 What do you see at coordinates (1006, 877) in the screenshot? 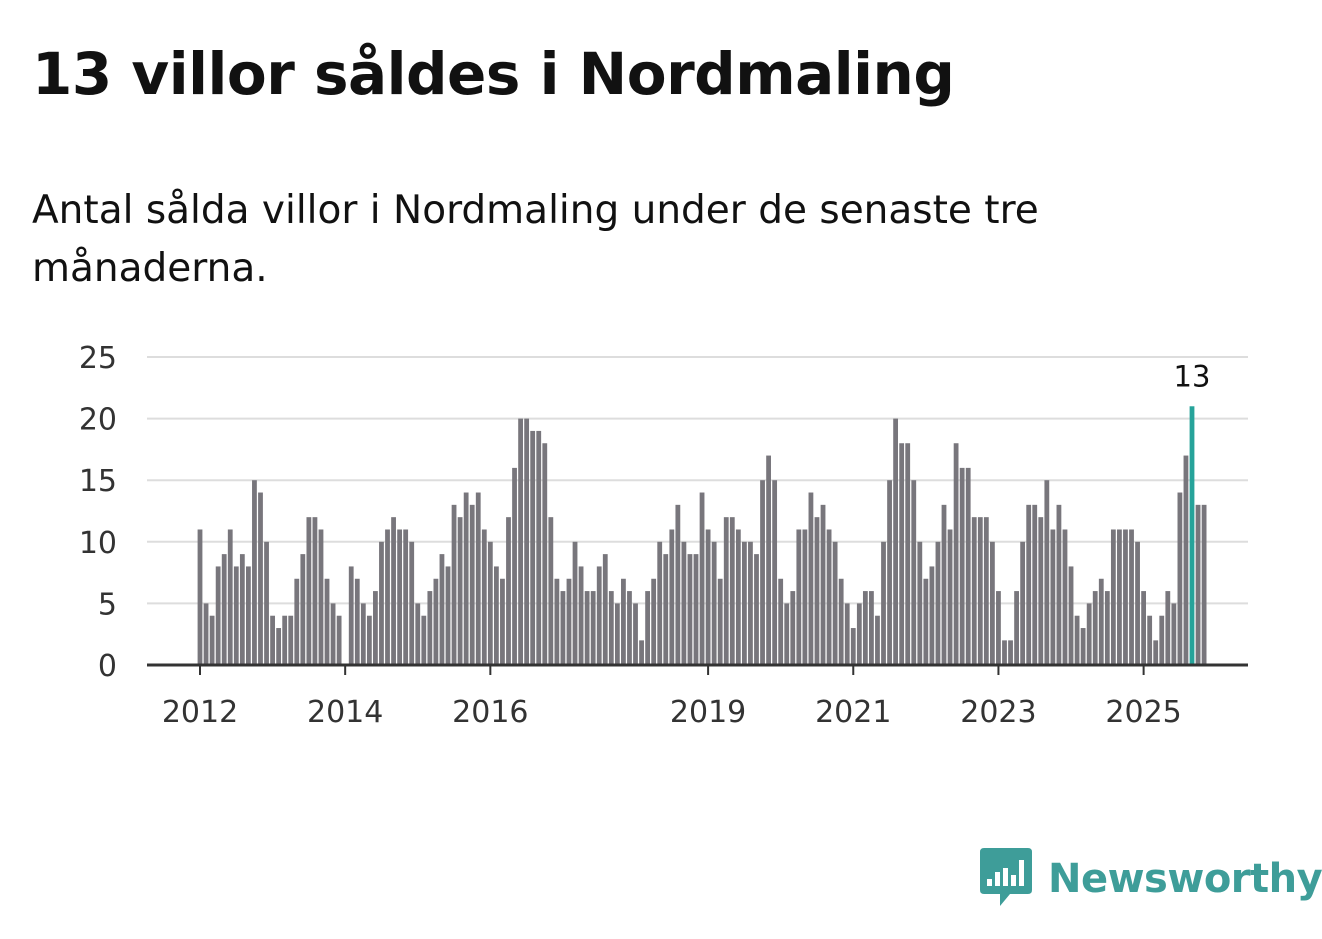
I see `newsworthy-bar-chart-icon` at bounding box center [1006, 877].